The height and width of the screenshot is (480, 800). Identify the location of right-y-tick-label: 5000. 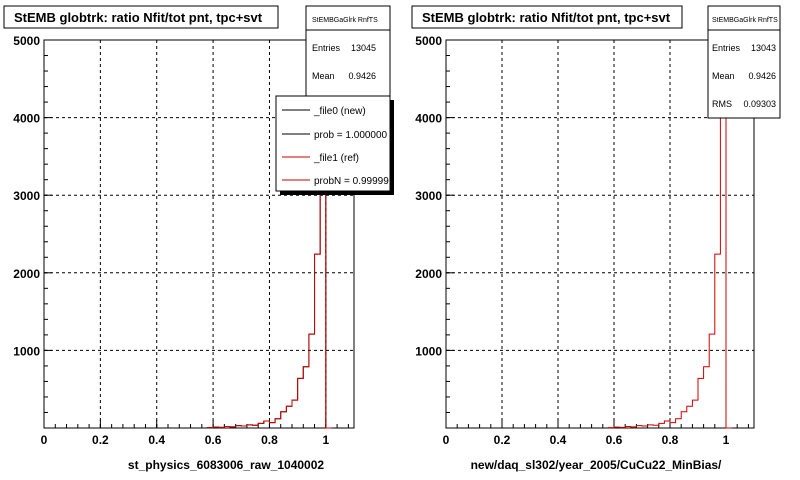
(428, 41).